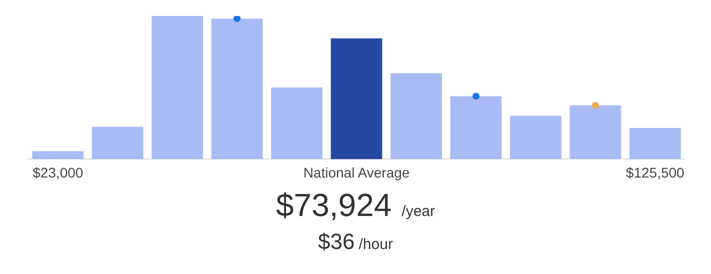 This screenshot has width=711, height=274. I want to click on text: /year, so click(419, 211).